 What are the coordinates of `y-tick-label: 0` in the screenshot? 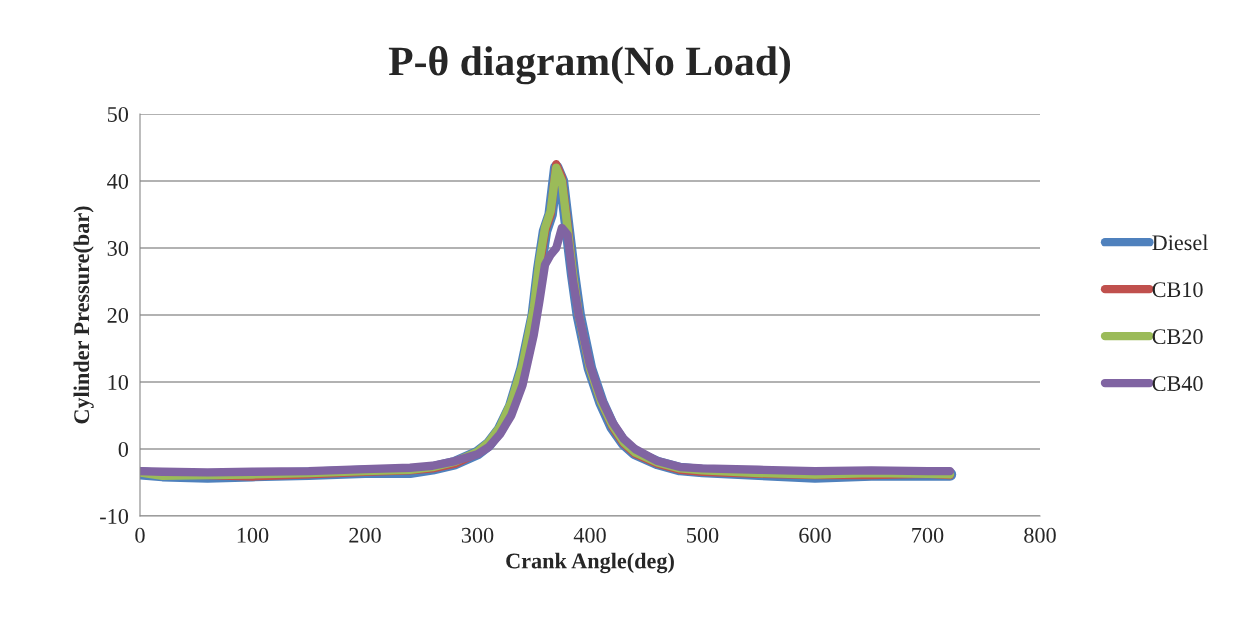 It's located at (123, 449).